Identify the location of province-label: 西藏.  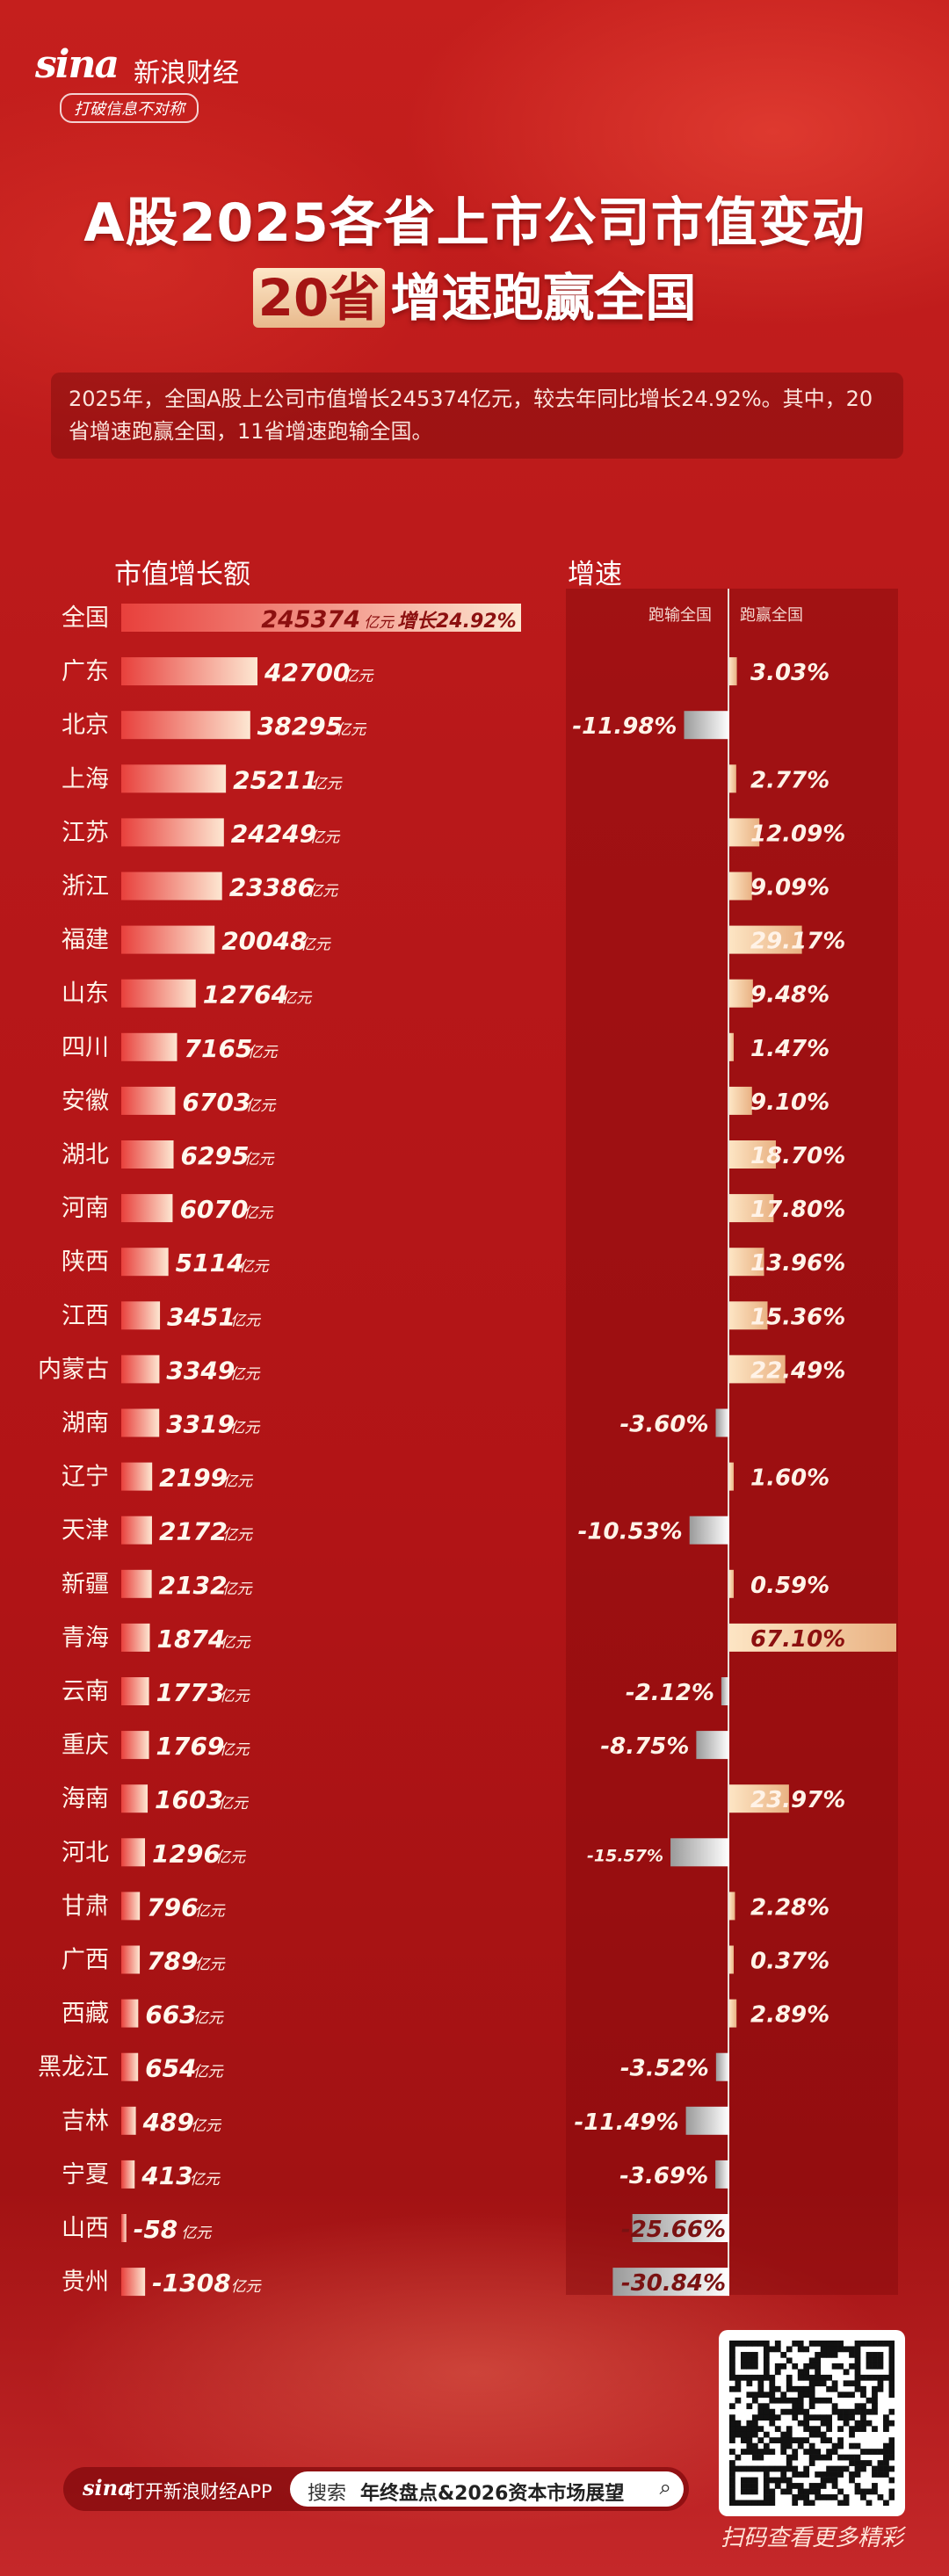
(85, 2014).